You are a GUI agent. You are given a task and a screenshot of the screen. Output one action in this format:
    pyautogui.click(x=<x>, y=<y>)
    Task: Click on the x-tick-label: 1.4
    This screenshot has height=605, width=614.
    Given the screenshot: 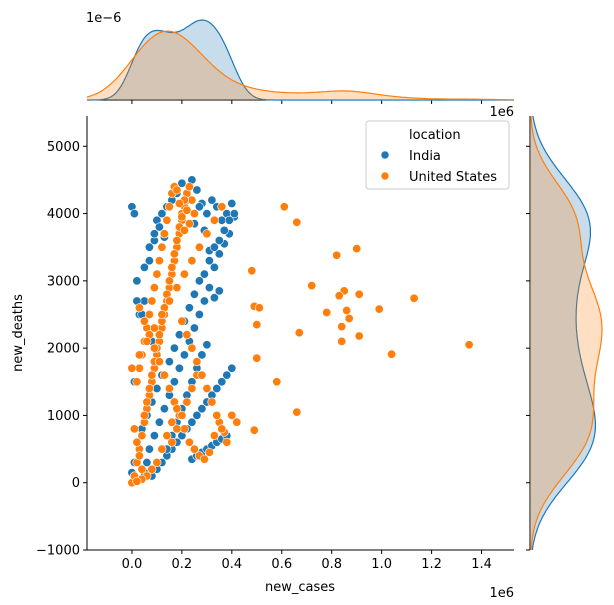 What is the action you would take?
    pyautogui.click(x=481, y=564)
    